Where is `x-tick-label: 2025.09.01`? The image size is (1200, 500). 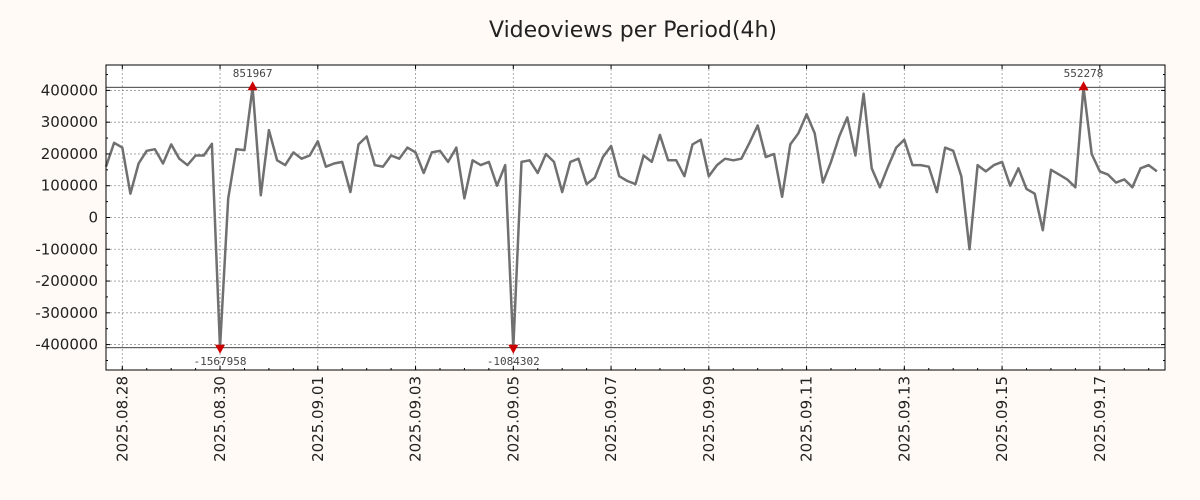 x-tick-label: 2025.09.01 is located at coordinates (318, 419).